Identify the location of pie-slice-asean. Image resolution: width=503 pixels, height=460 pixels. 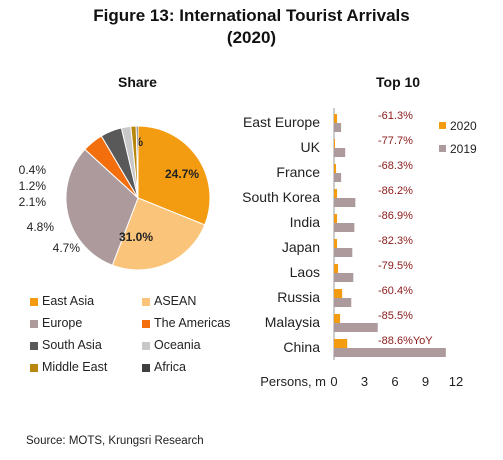
(158, 234).